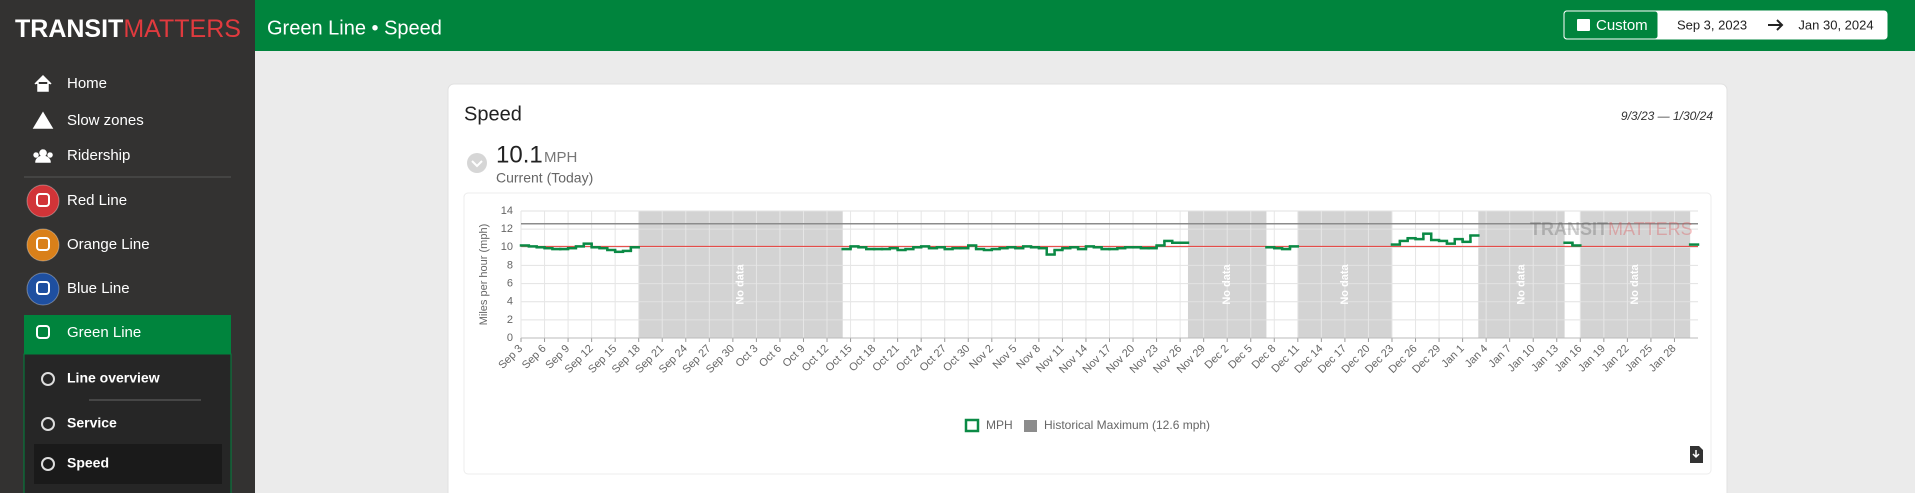 This screenshot has height=493, width=1915. Describe the element at coordinates (1583, 25) in the screenshot. I see `calendar-icon` at that location.